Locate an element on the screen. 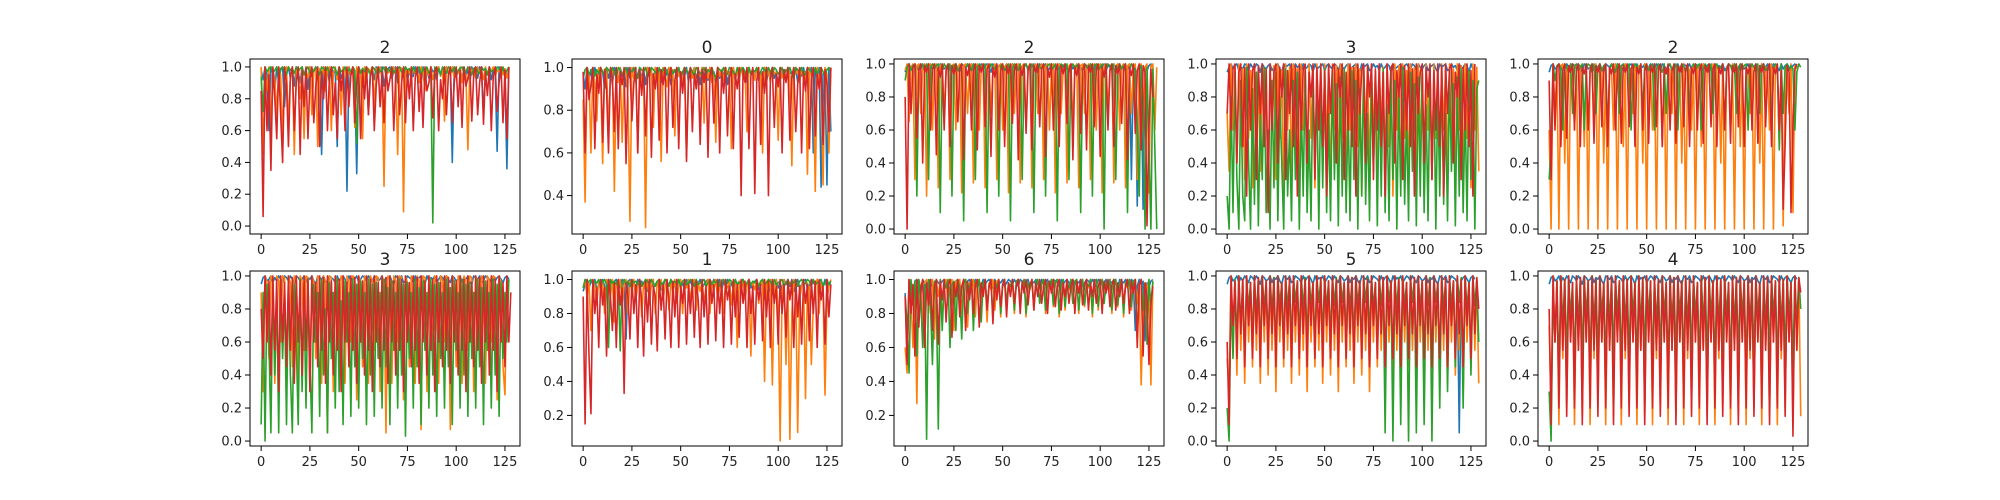 The image size is (2000, 500). panel-title: 0 is located at coordinates (707, 48).